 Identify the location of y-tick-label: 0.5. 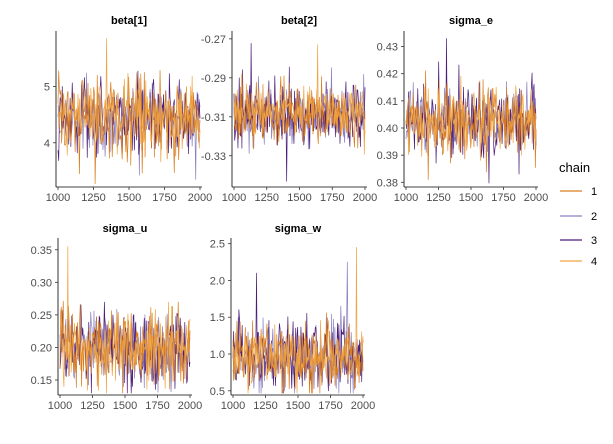
(217, 392).